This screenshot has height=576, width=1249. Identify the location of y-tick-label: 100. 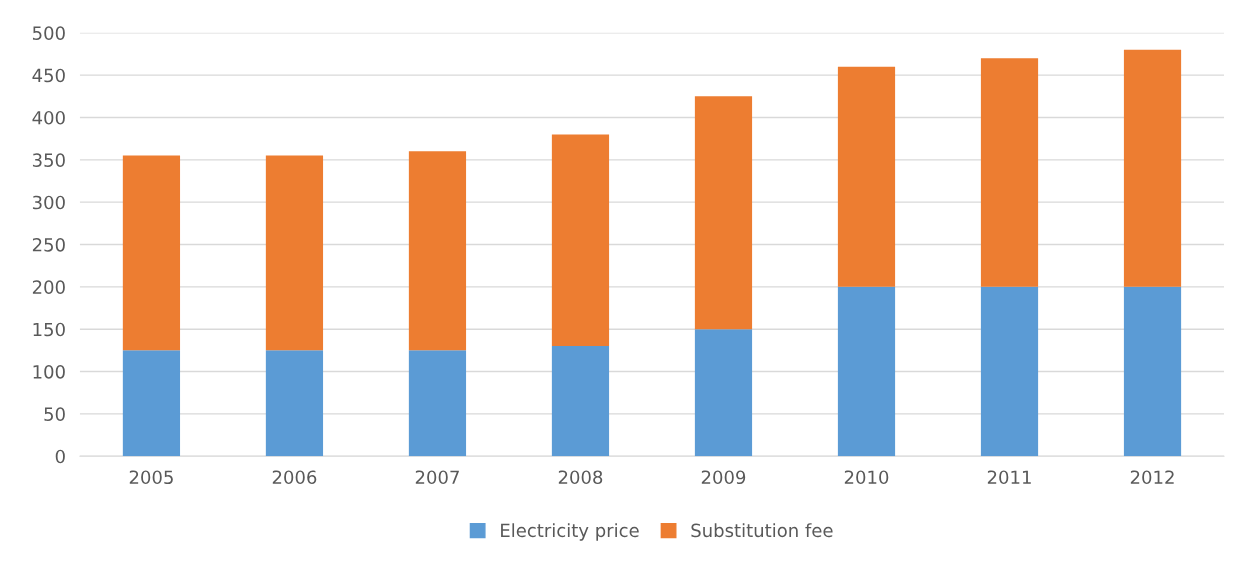
(49, 371).